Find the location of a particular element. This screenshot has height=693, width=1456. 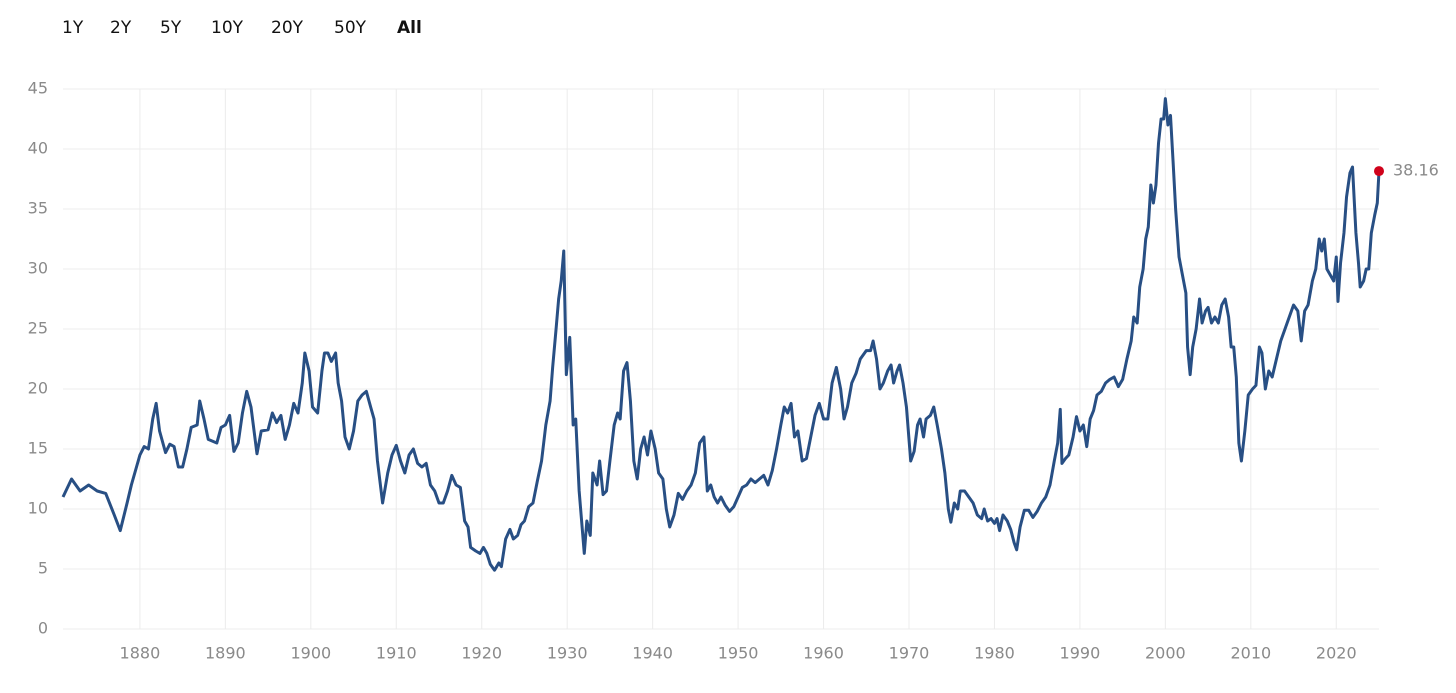

x-tick-label: 2020 is located at coordinates (1336, 653).